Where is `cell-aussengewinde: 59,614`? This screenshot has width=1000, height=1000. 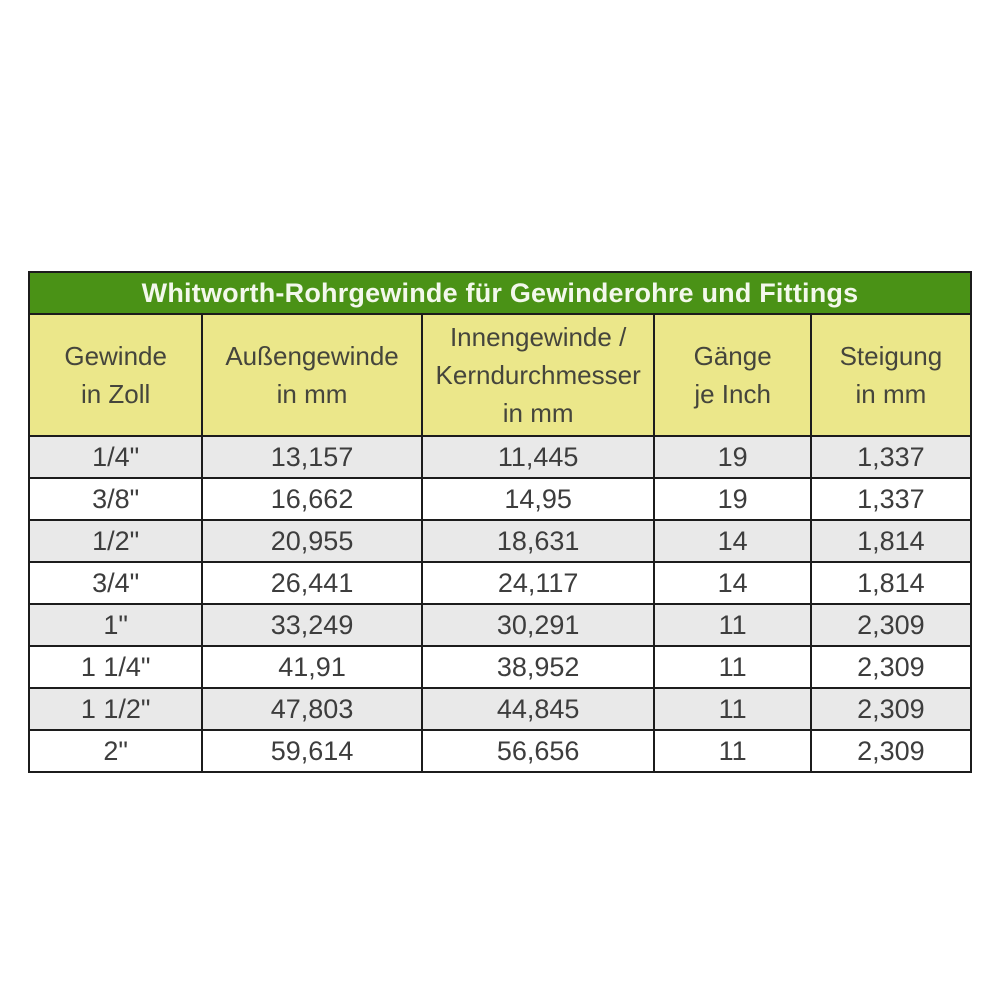 cell-aussengewinde: 59,614 is located at coordinates (312, 751).